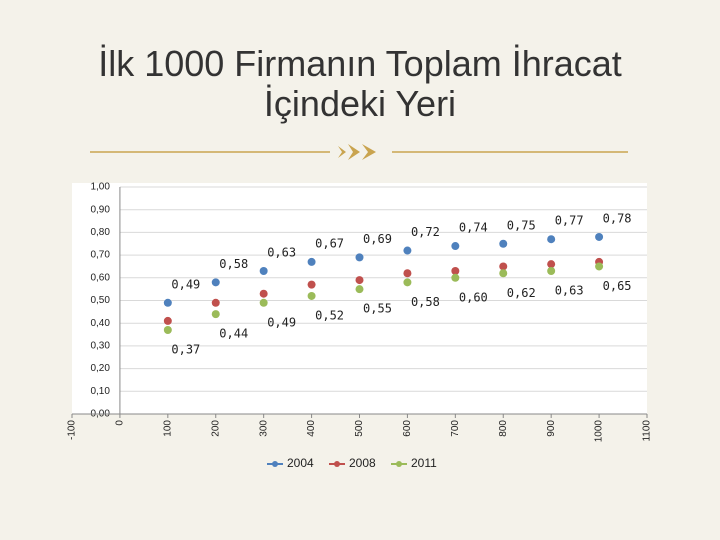 The image size is (720, 540). I want to click on x-tick-label: -100, so click(72, 430).